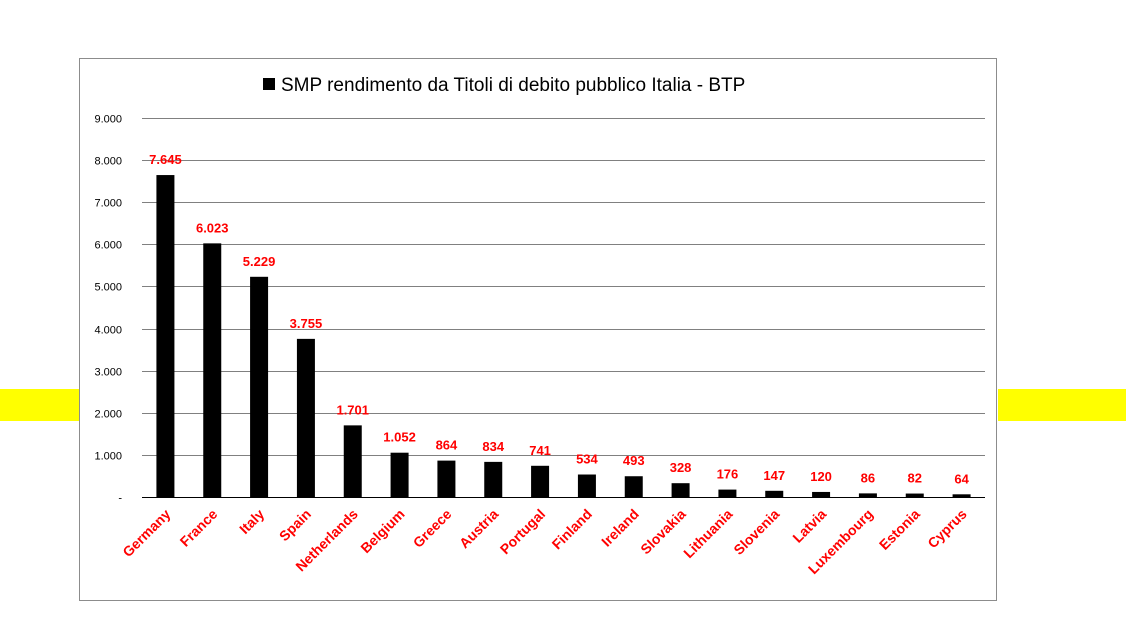 The width and height of the screenshot is (1126, 643). What do you see at coordinates (399, 437) in the screenshot?
I see `data-label: 1.052` at bounding box center [399, 437].